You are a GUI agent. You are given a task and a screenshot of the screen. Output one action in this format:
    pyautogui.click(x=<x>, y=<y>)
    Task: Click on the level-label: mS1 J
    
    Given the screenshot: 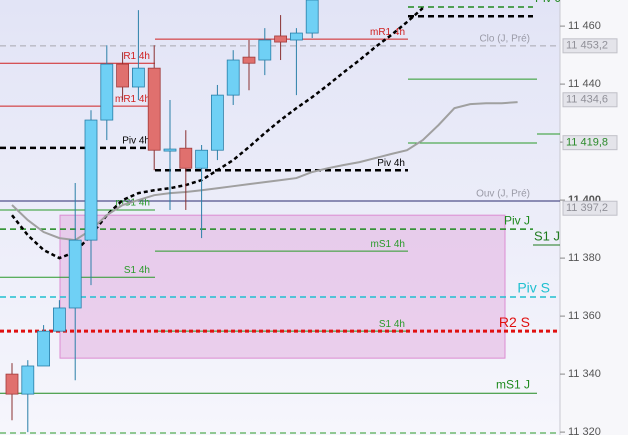 What is the action you would take?
    pyautogui.click(x=513, y=384)
    